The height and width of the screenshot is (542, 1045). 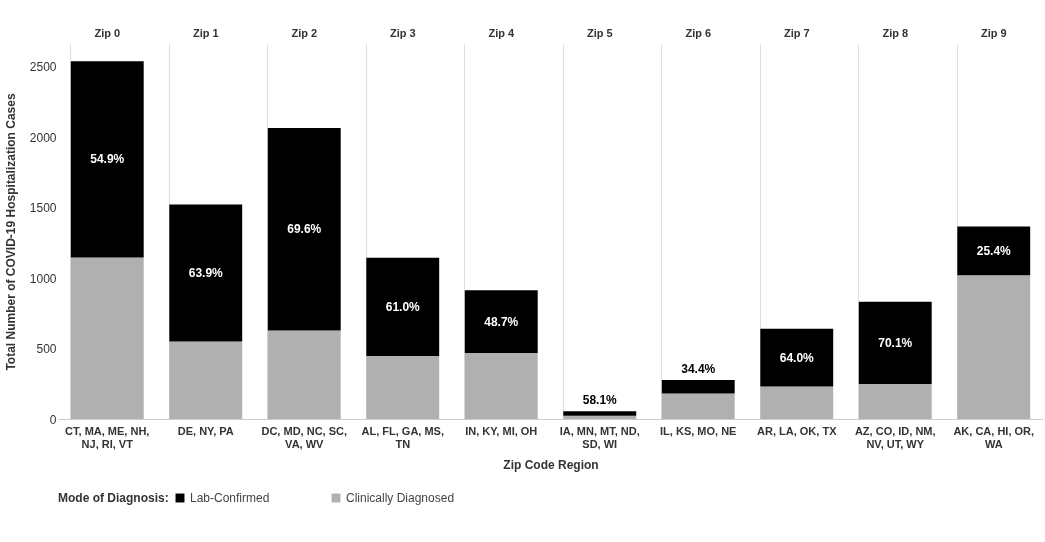 I want to click on text: Zip 3, so click(x=402, y=33).